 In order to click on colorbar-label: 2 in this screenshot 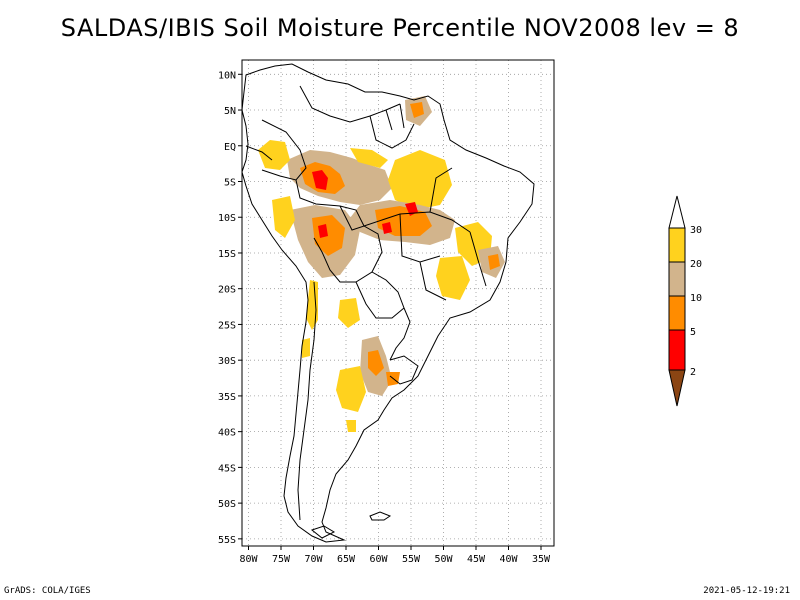, I will do `click(693, 372)`.